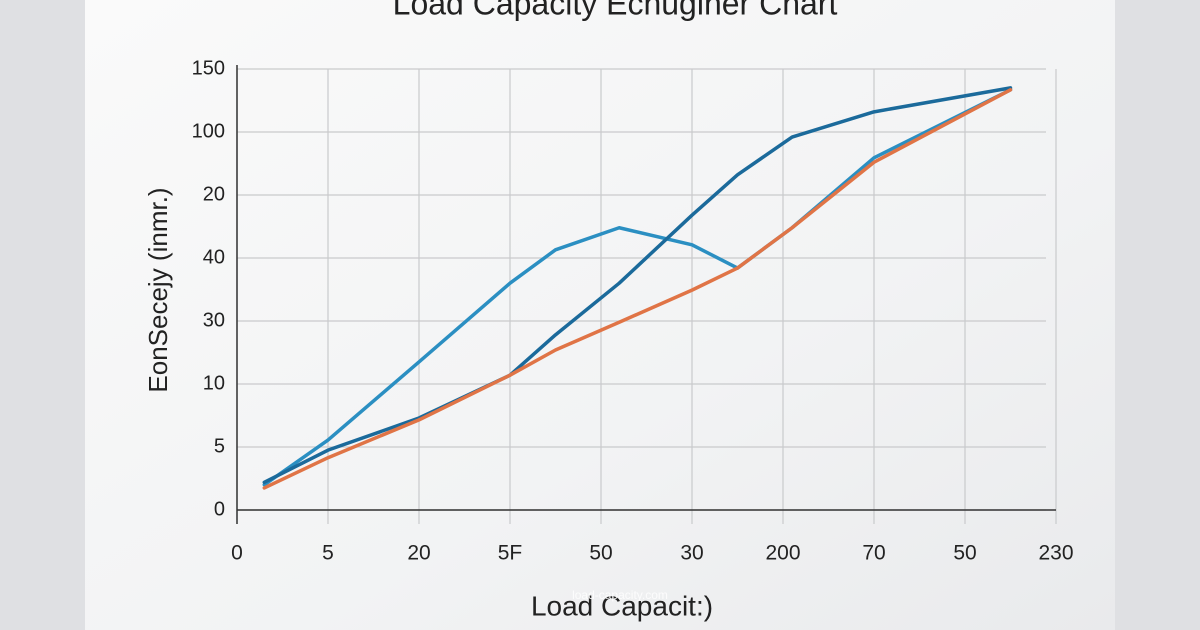 The height and width of the screenshot is (630, 1200). What do you see at coordinates (615, 10) in the screenshot?
I see `chart-title: Load Capacity Echugiher Chart` at bounding box center [615, 10].